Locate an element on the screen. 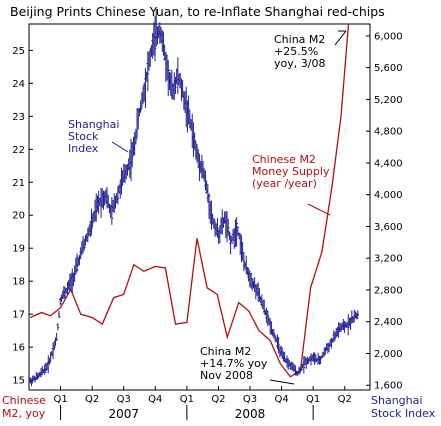  annotation-shanghai-label: Shanghai Stock Index is located at coordinates (93, 136).